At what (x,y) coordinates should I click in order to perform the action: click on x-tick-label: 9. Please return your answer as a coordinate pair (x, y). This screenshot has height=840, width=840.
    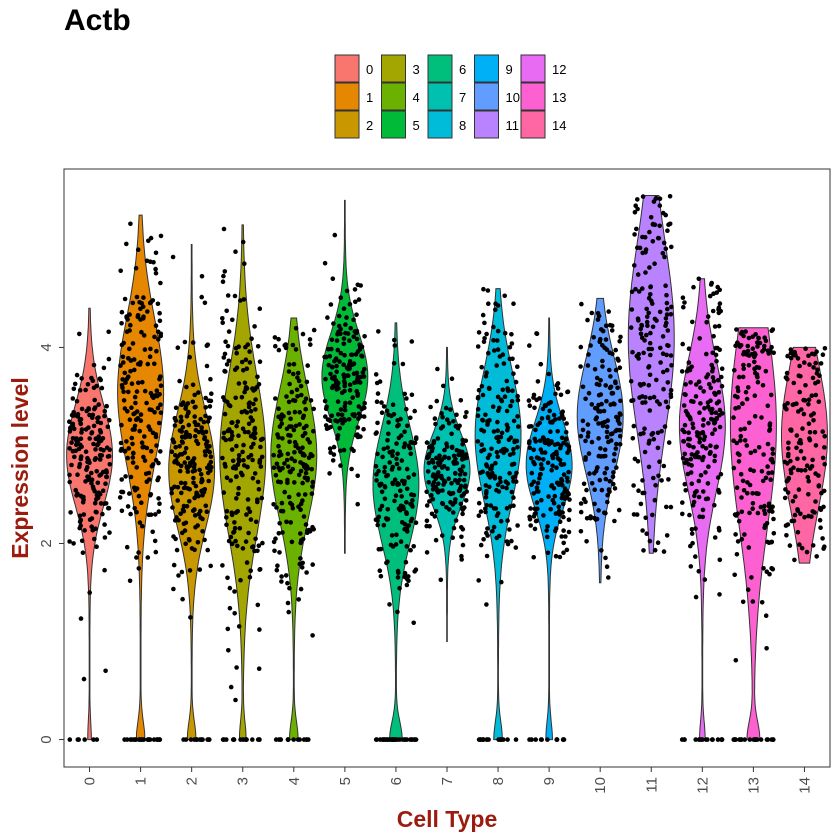
    Looking at the image, I should click on (549, 781).